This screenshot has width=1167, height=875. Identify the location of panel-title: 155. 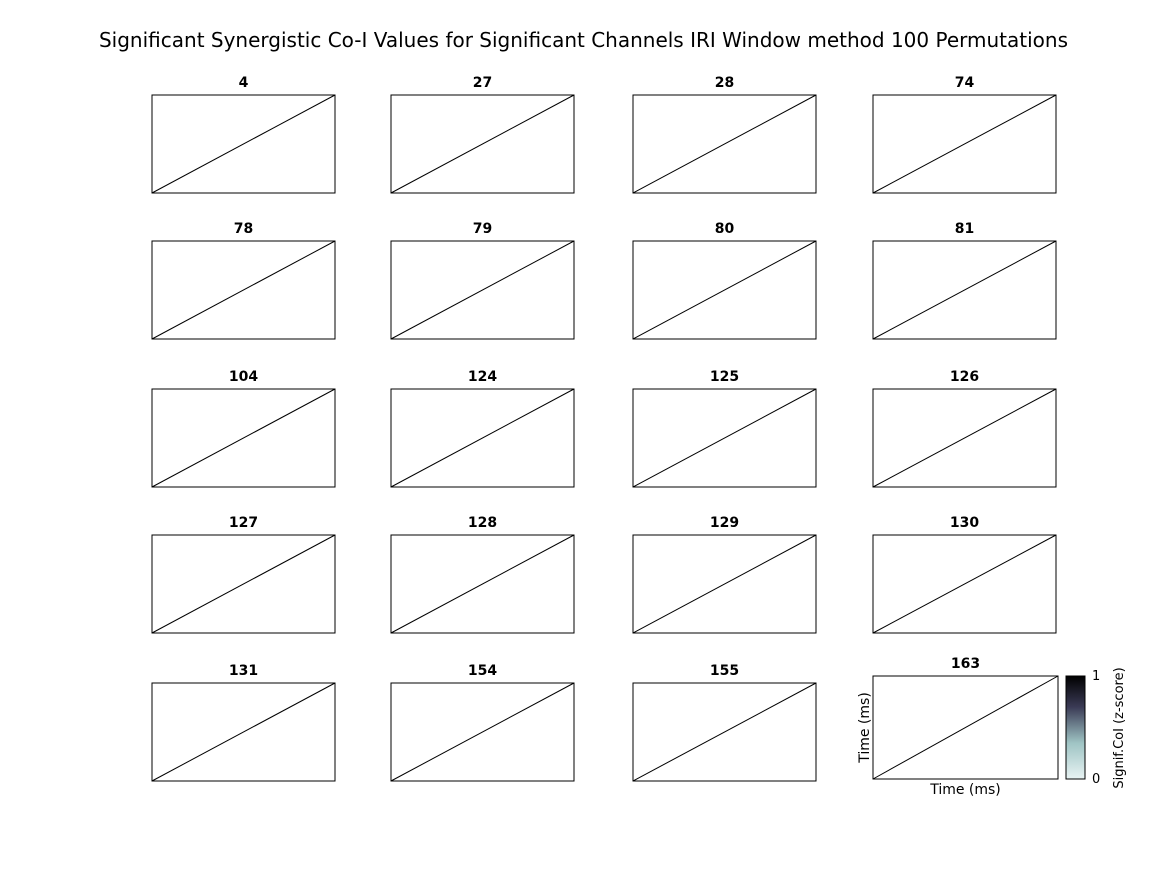
(724, 671).